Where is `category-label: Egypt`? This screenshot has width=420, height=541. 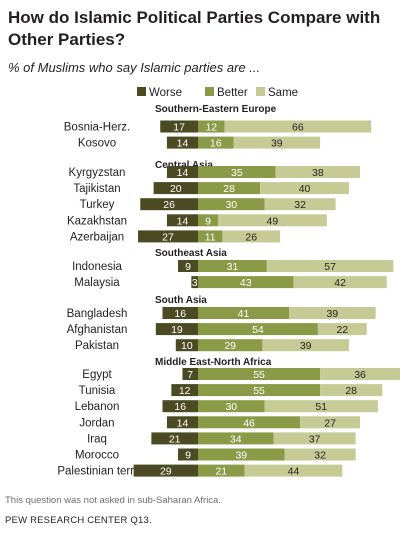 category-label: Egypt is located at coordinates (97, 375).